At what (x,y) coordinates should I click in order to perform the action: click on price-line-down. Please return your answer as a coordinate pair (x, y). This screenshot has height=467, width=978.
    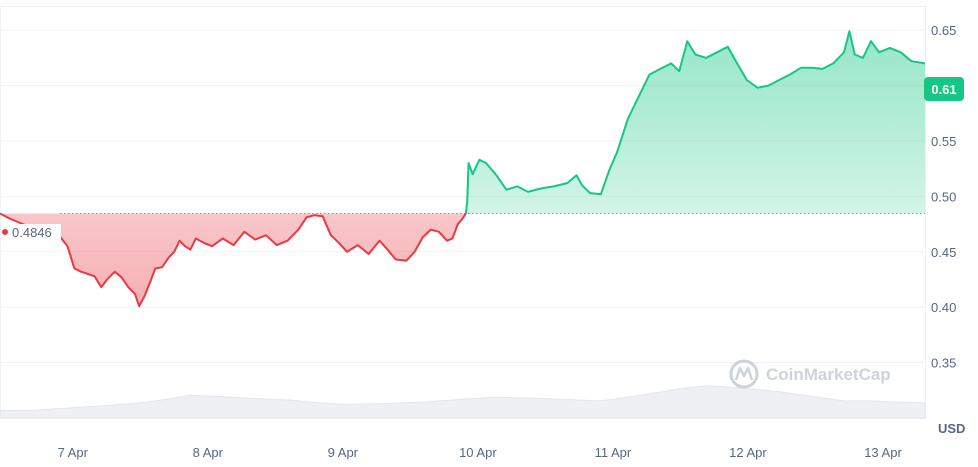
    Looking at the image, I should click on (233, 260).